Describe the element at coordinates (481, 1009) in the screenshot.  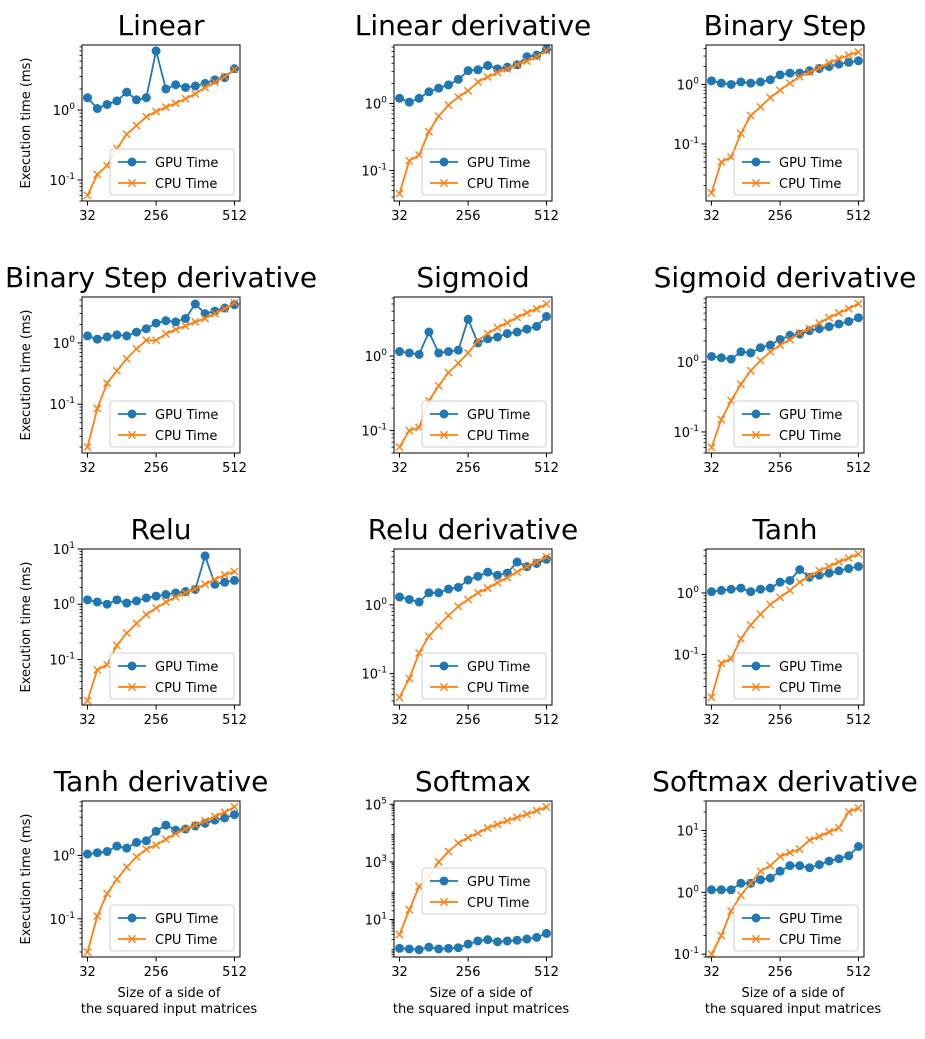
I see `x-axis-label: the squared input matrices` at that location.